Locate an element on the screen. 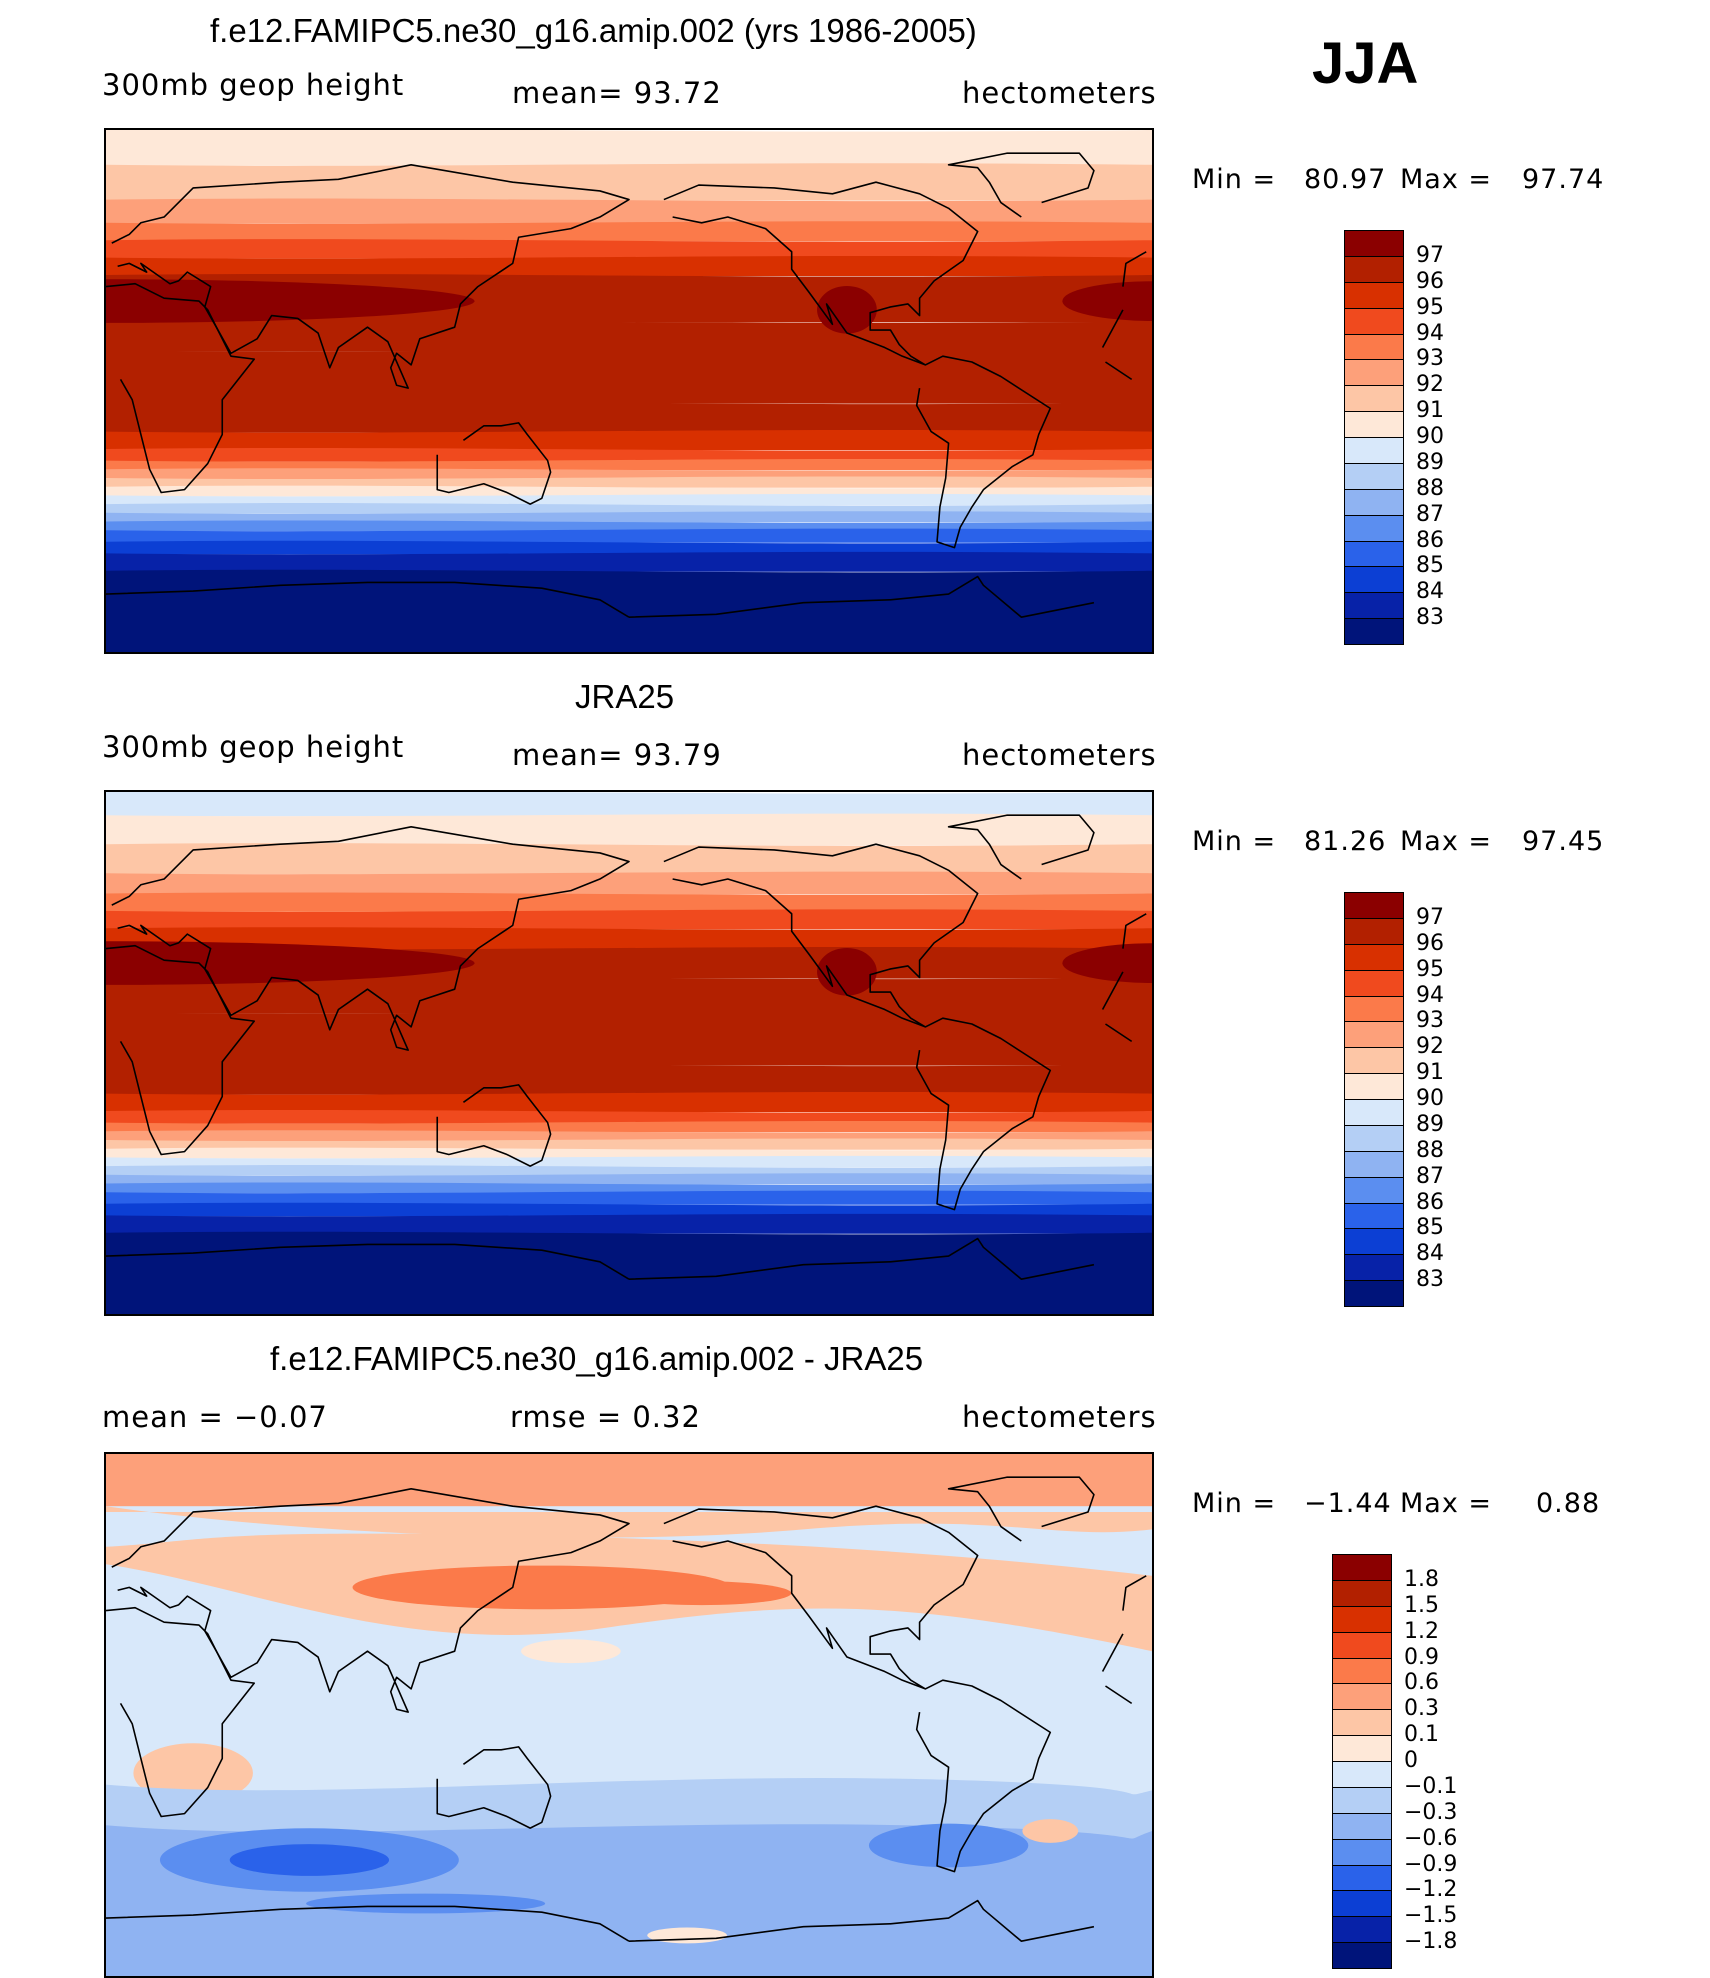 This screenshot has width=1710, height=1978. colorbar-tick-label: 86 is located at coordinates (1430, 540).